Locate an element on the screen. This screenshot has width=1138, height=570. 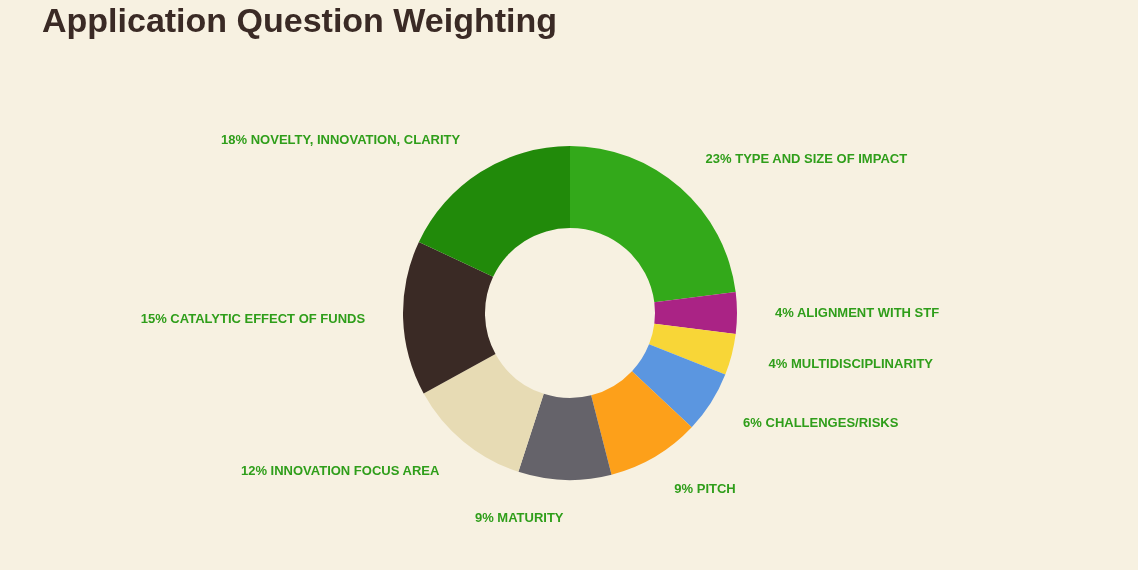
slice-label: 9% MATURITY is located at coordinates (519, 517).